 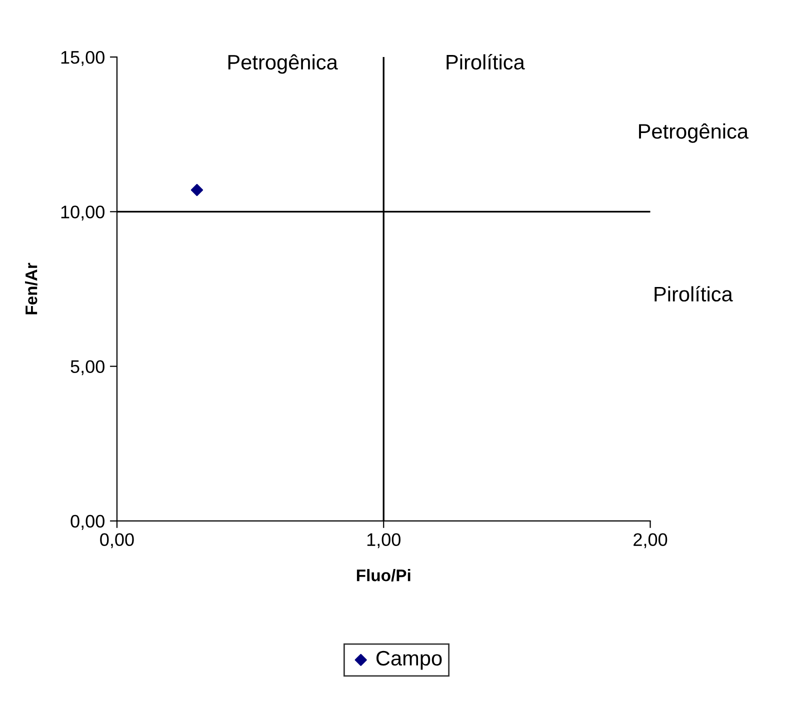 I want to click on x-tick-label: 0,00, so click(x=117, y=540).